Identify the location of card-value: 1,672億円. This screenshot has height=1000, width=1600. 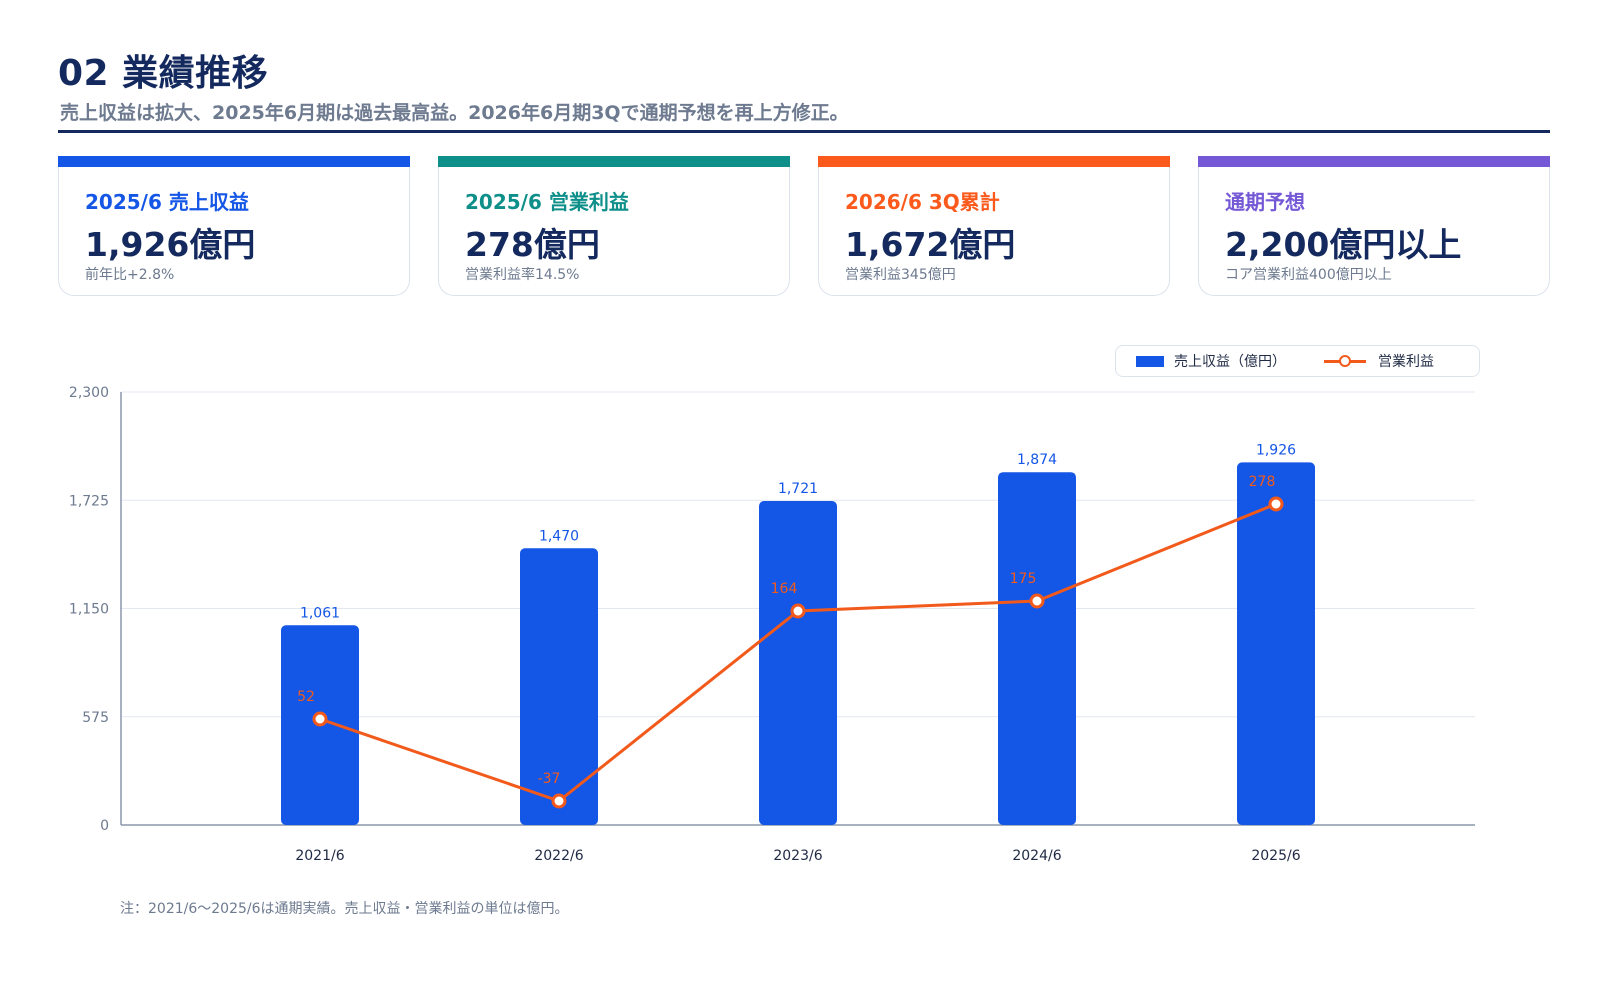
(930, 244).